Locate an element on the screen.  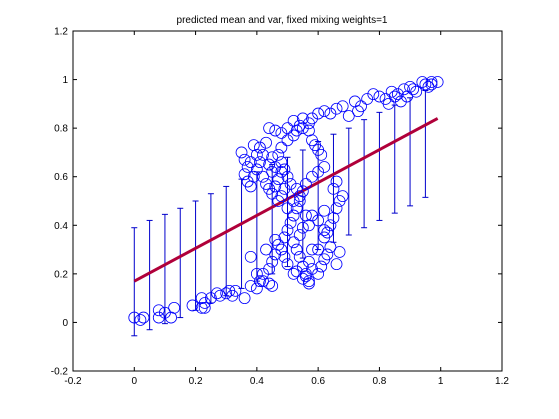
y-tick-label: 0.4 is located at coordinates (61, 226).